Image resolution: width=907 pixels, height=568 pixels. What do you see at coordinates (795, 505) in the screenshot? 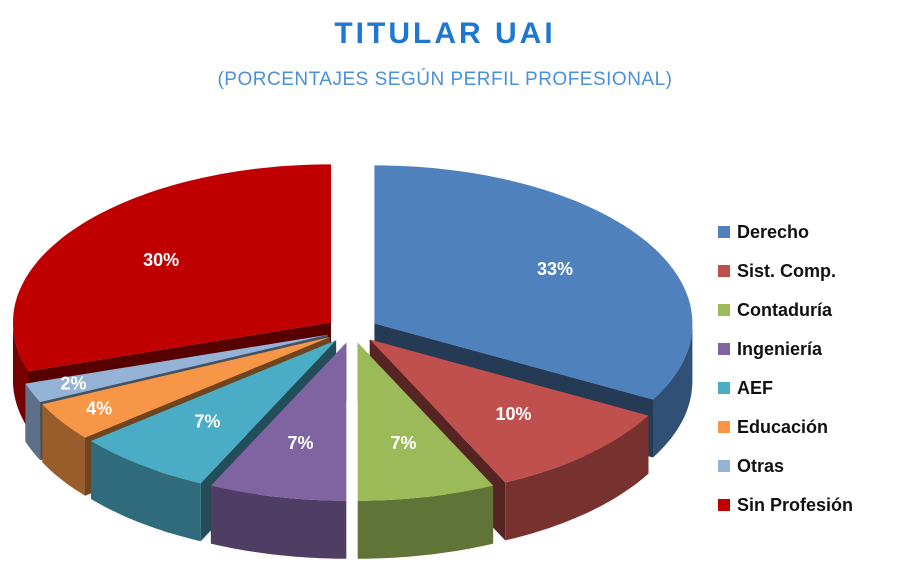
I see `legend-label: Sin Profesión` at bounding box center [795, 505].